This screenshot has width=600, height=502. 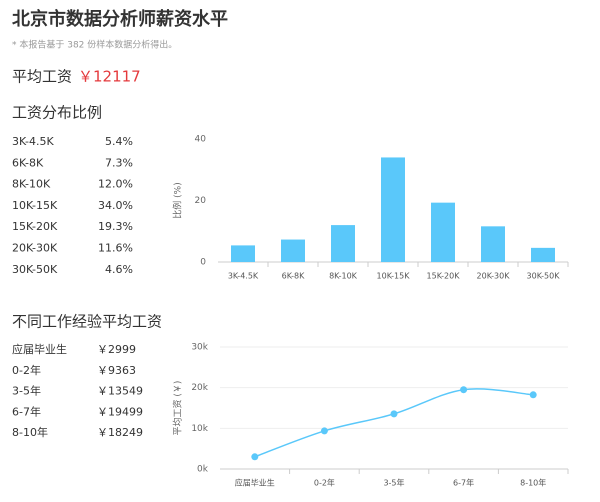 What do you see at coordinates (35, 248) in the screenshot?
I see `row-label: 20K-30K` at bounding box center [35, 248].